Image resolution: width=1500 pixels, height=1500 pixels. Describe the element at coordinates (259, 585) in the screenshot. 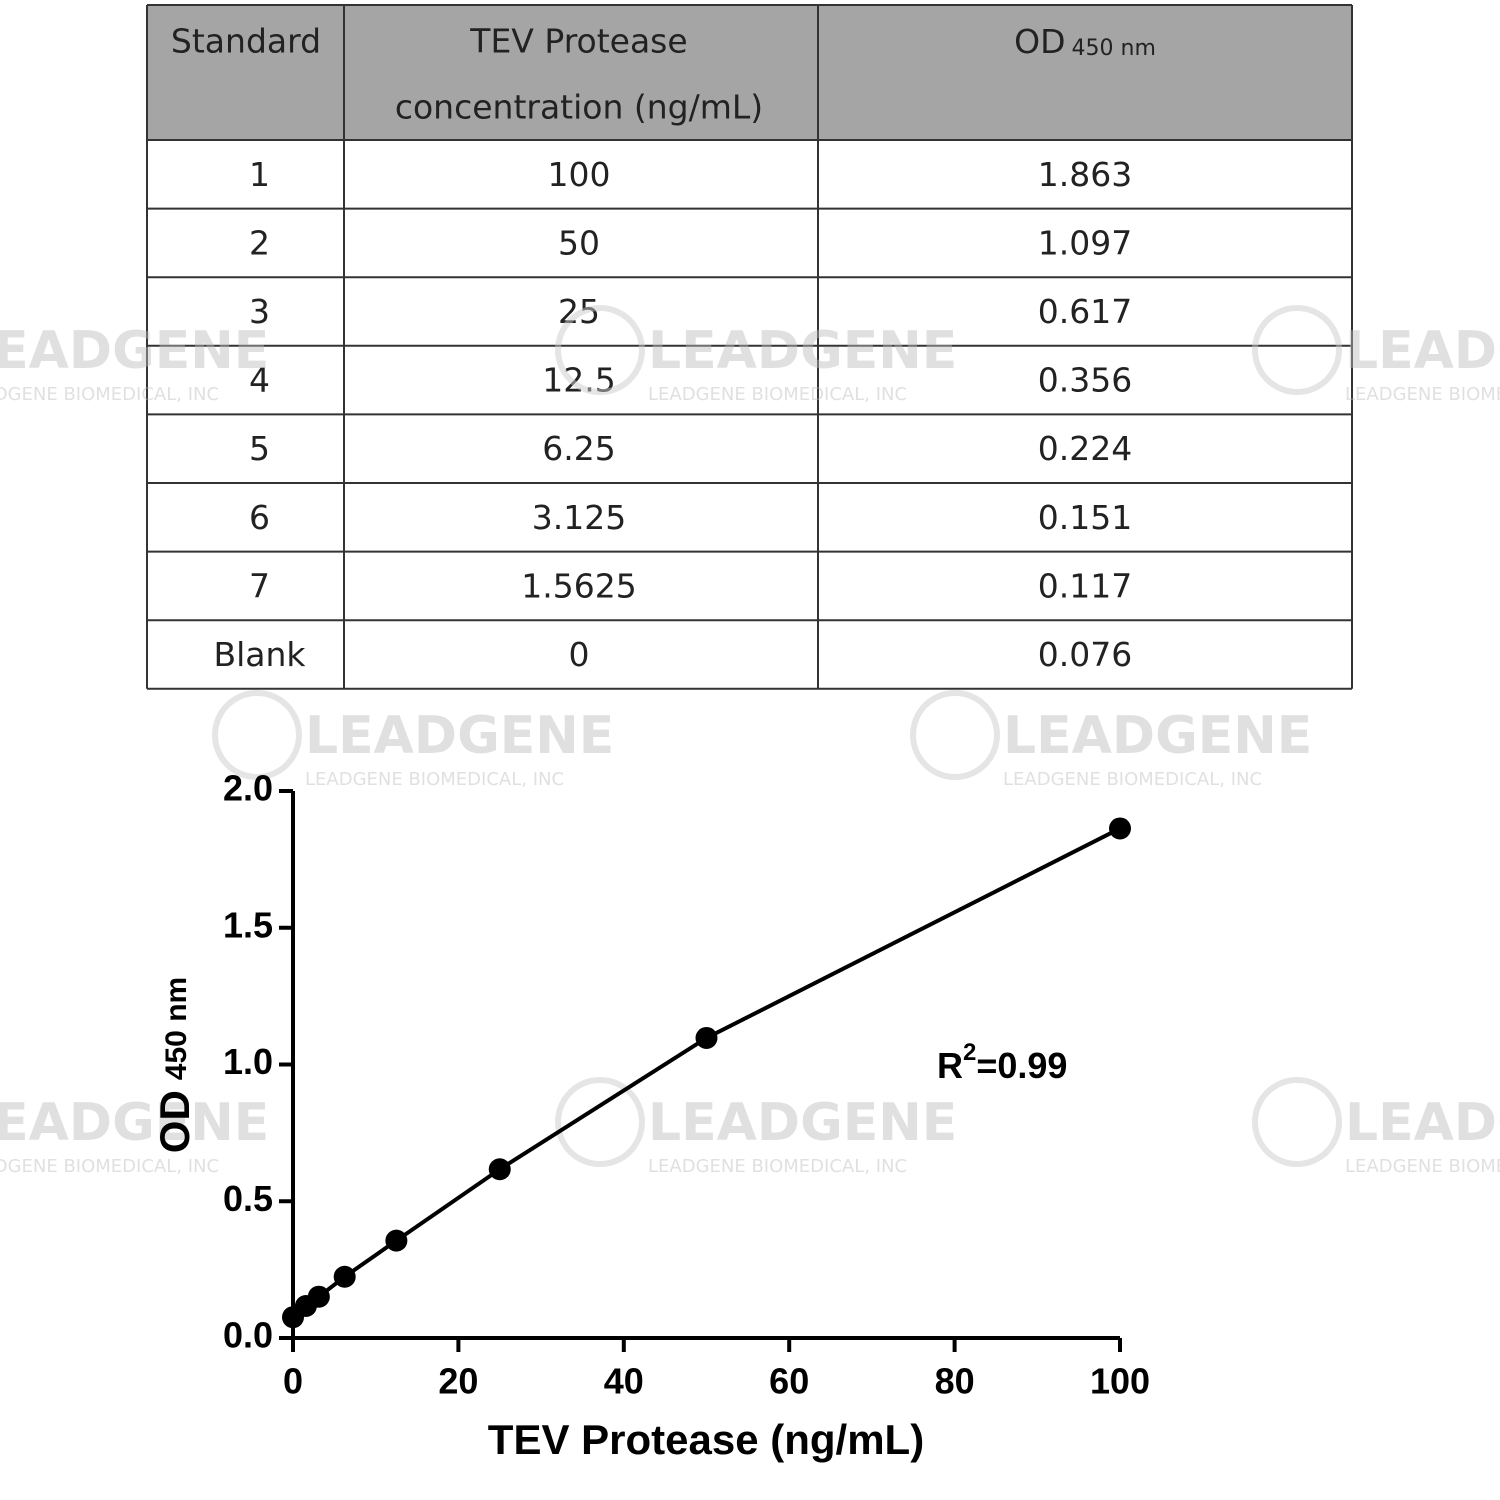

I see `table-cell: 7` at that location.